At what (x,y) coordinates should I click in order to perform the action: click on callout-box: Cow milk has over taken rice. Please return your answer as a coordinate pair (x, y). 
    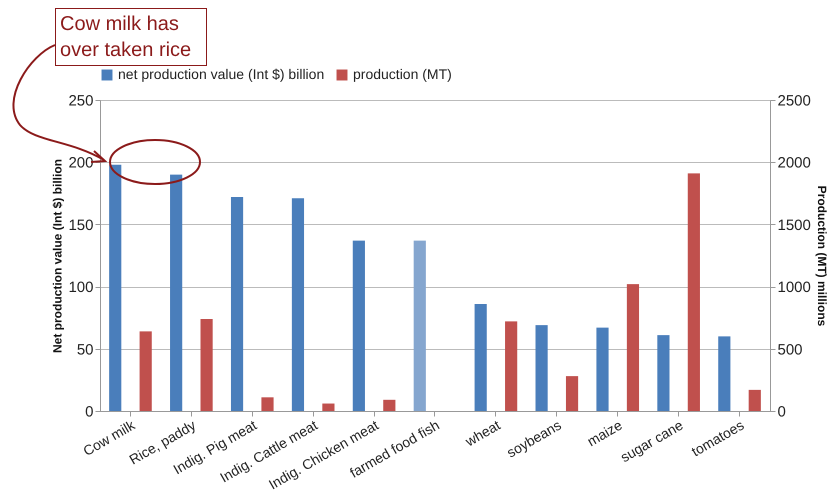
    Looking at the image, I should click on (131, 37).